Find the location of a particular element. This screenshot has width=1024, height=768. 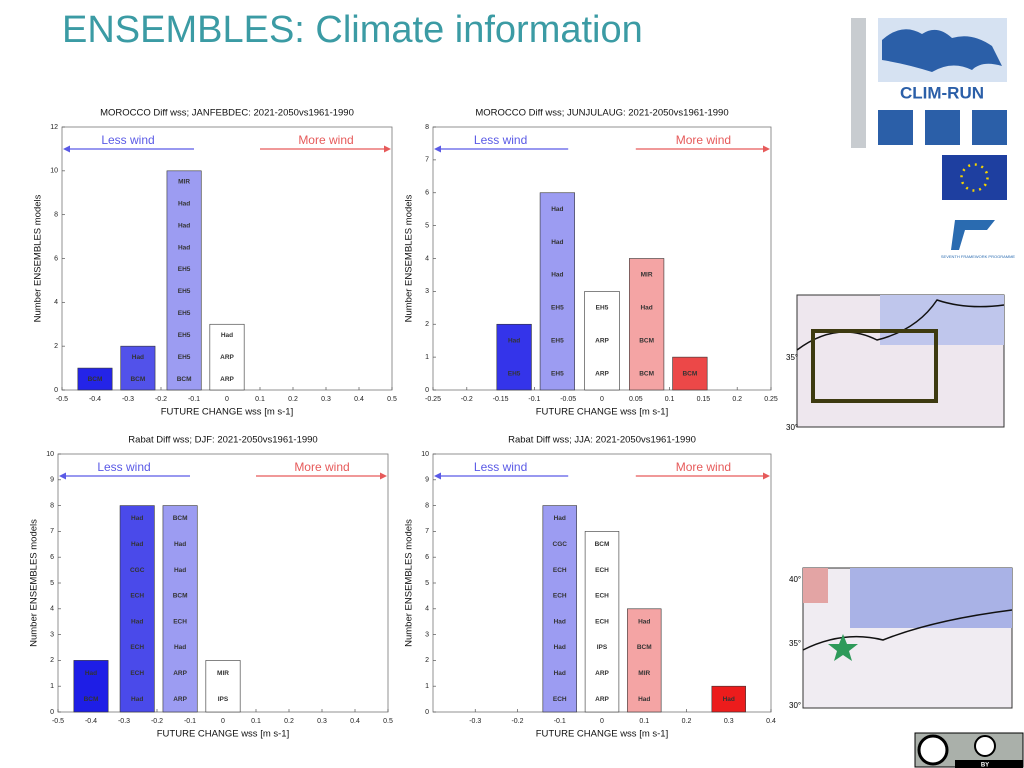

y-tick-label: 3 is located at coordinates (427, 291).